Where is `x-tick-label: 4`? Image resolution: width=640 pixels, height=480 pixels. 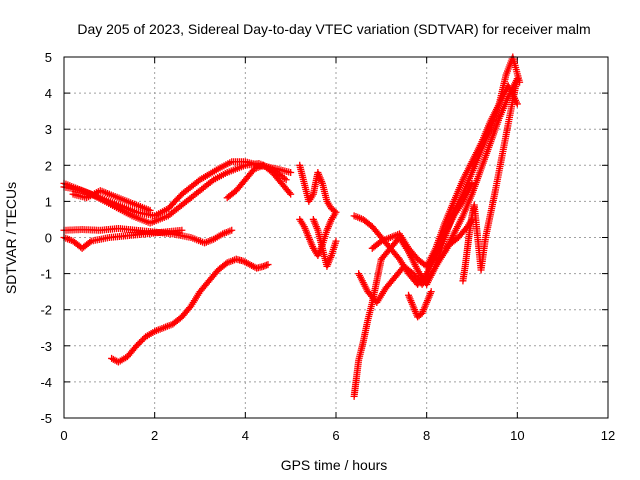
x-tick-label: 4 is located at coordinates (245, 435).